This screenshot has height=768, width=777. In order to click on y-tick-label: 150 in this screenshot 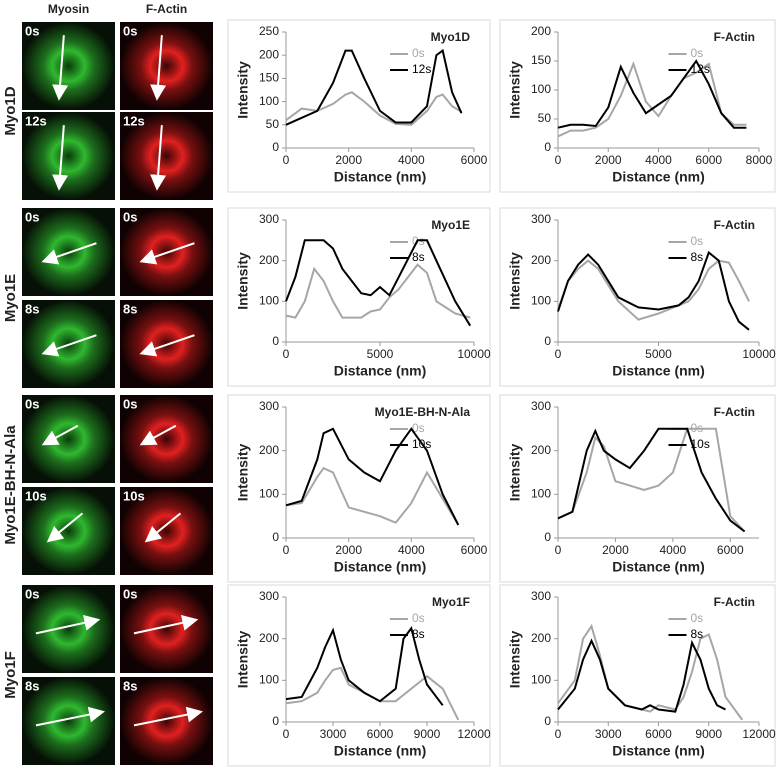, I will do `click(541, 60)`.